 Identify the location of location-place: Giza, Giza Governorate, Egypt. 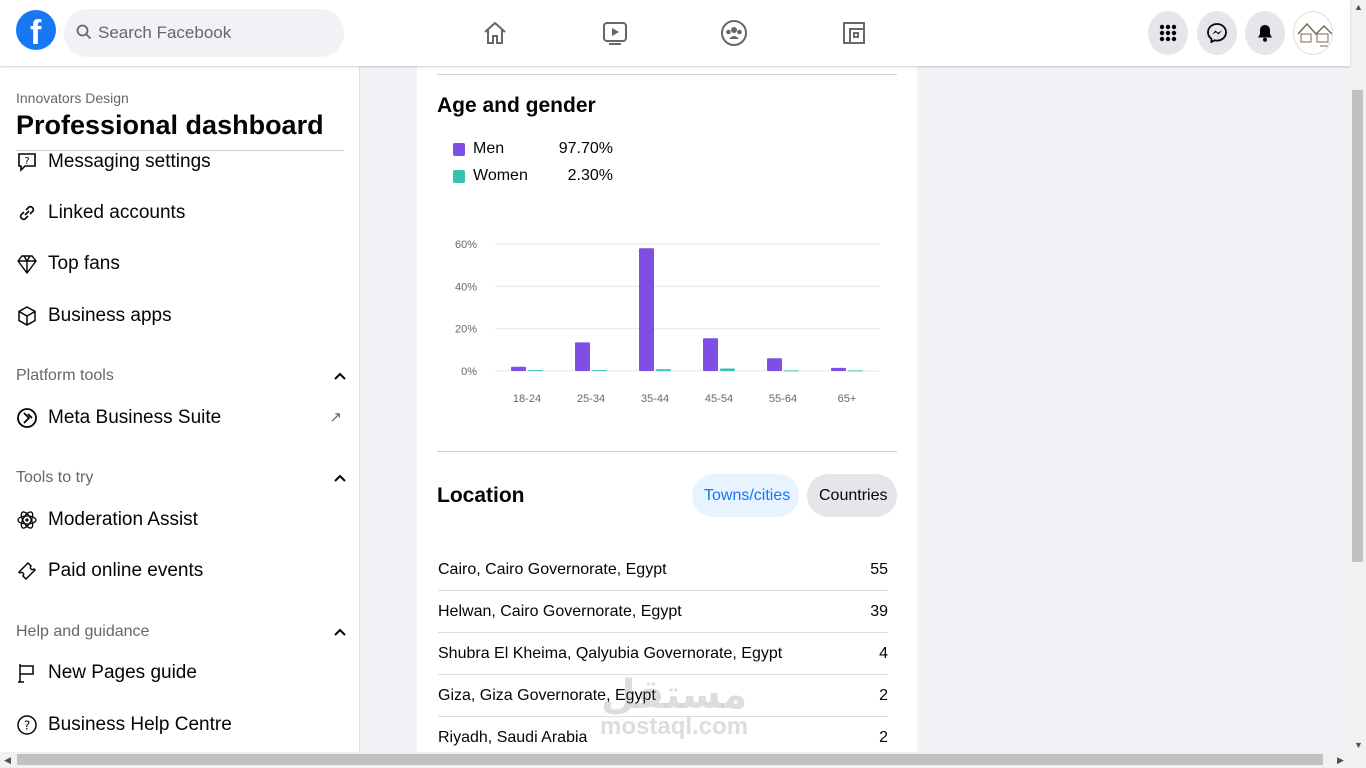
(547, 695).